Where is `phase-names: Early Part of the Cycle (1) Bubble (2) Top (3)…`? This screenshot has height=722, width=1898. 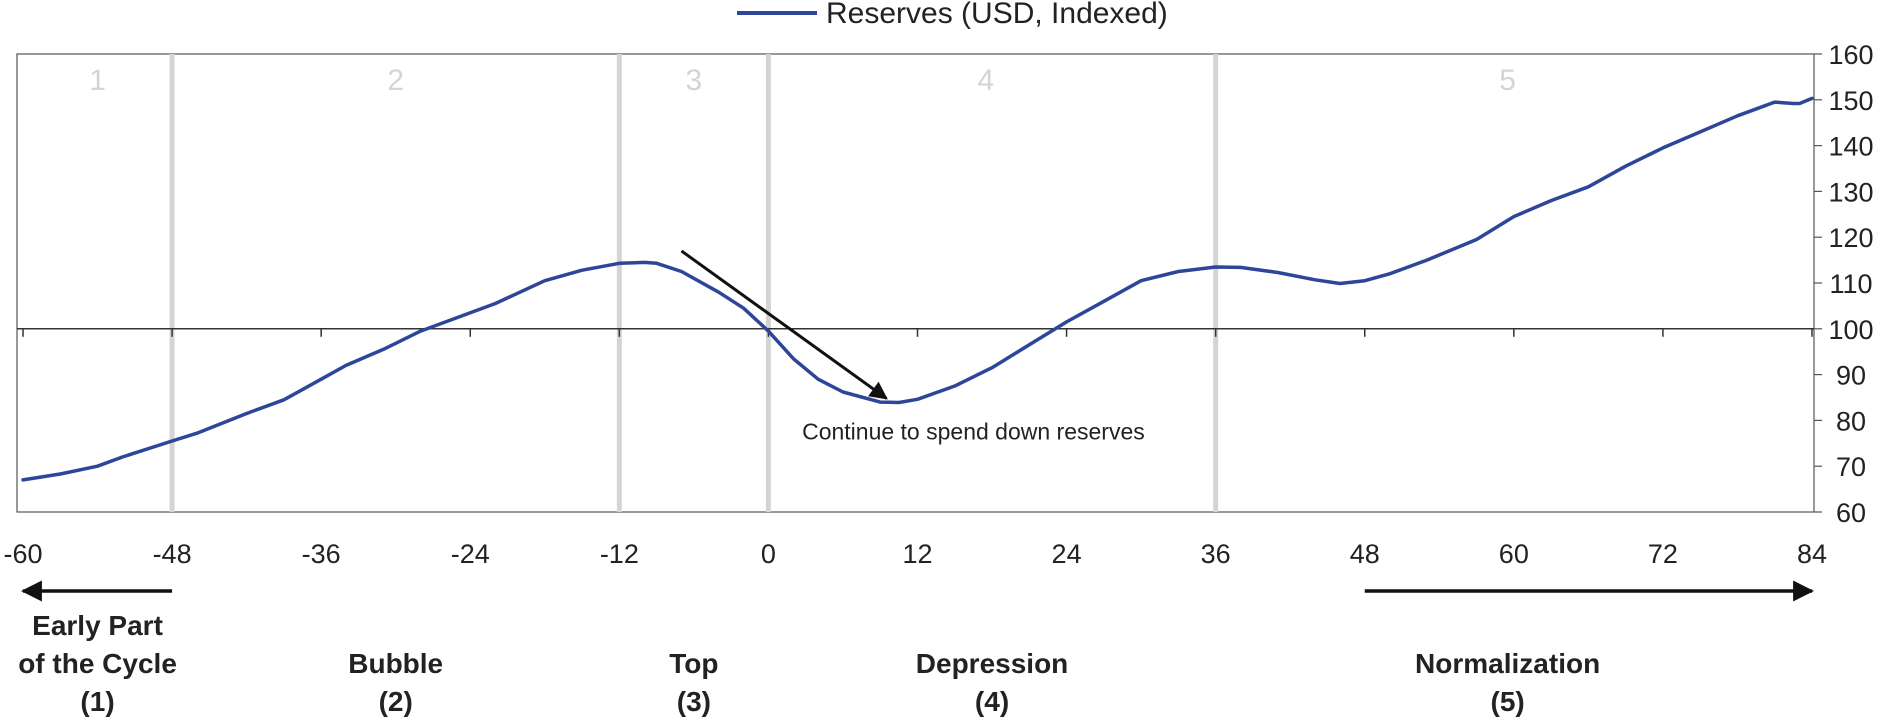
phase-names: Early Part of the Cycle (1) Bubble (2) Top (3)… is located at coordinates (809, 663).